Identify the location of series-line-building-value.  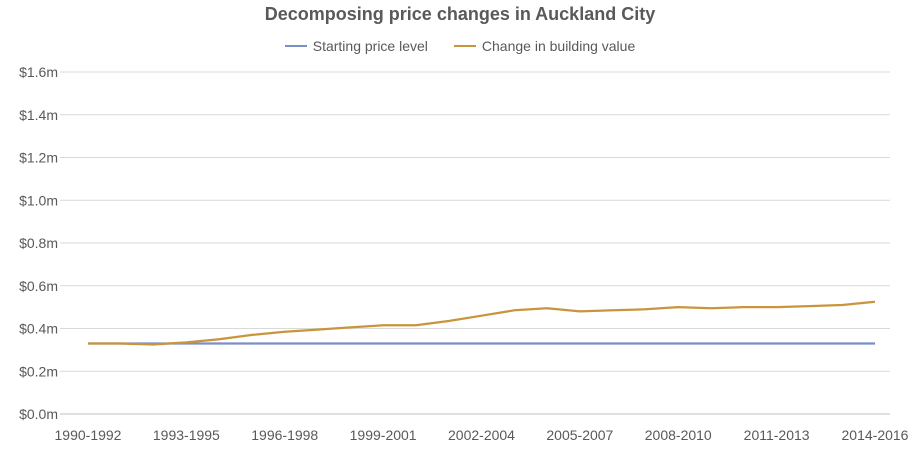
(482, 323).